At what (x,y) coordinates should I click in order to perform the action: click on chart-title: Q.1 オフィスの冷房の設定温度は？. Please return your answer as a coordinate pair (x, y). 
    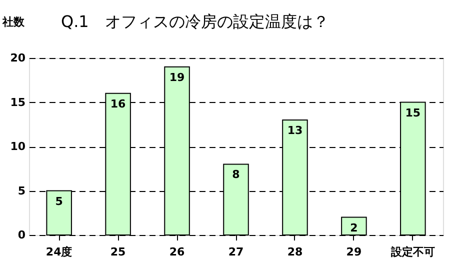
    Looking at the image, I should click on (195, 21).